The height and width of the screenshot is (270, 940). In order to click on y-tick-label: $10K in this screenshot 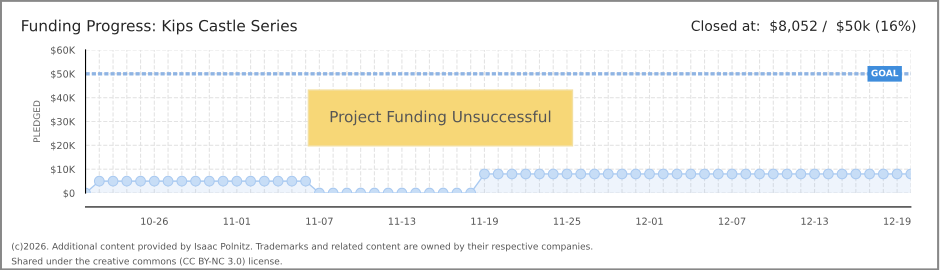, I will do `click(63, 170)`.